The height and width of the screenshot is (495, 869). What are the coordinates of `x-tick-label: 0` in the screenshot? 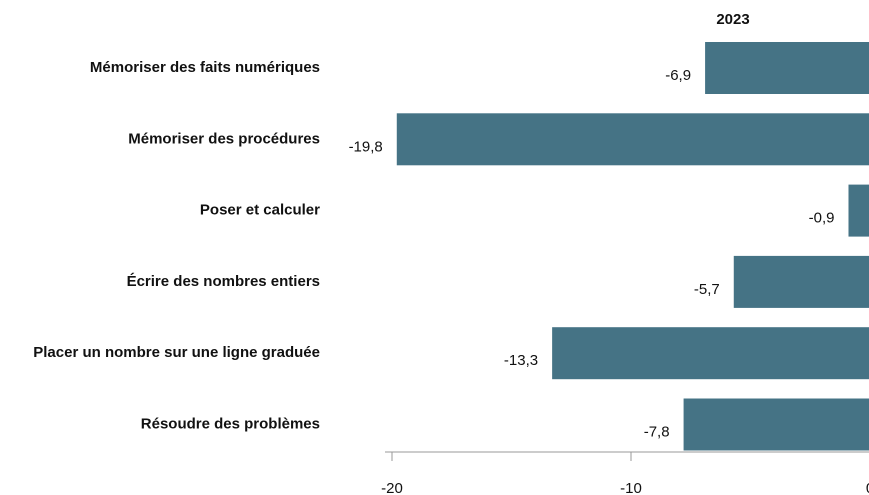 It's located at (867, 487).